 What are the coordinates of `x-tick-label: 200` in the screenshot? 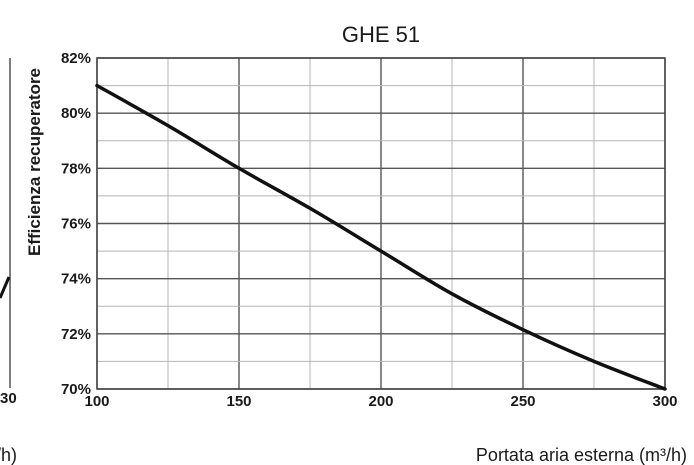 It's located at (380, 401).